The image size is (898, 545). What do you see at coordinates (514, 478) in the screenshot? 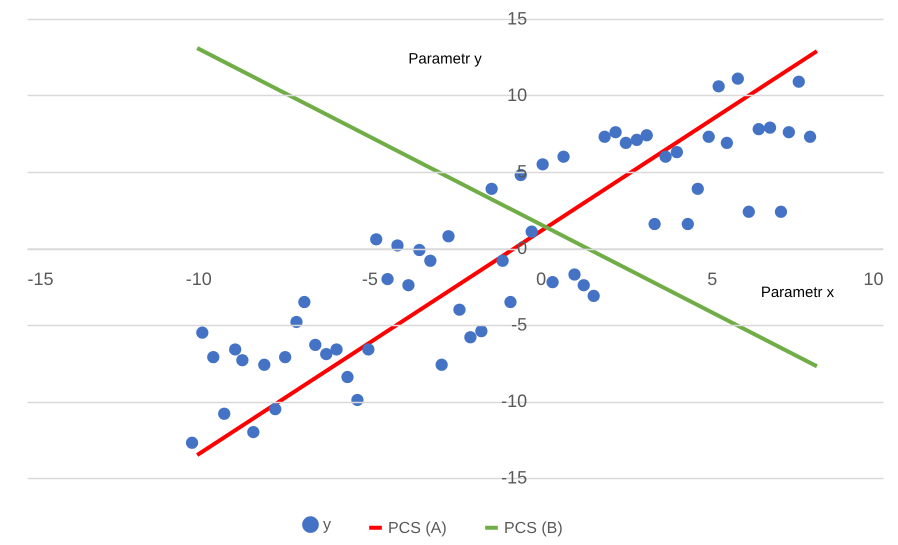
I see `y-tick-label: -15` at bounding box center [514, 478].